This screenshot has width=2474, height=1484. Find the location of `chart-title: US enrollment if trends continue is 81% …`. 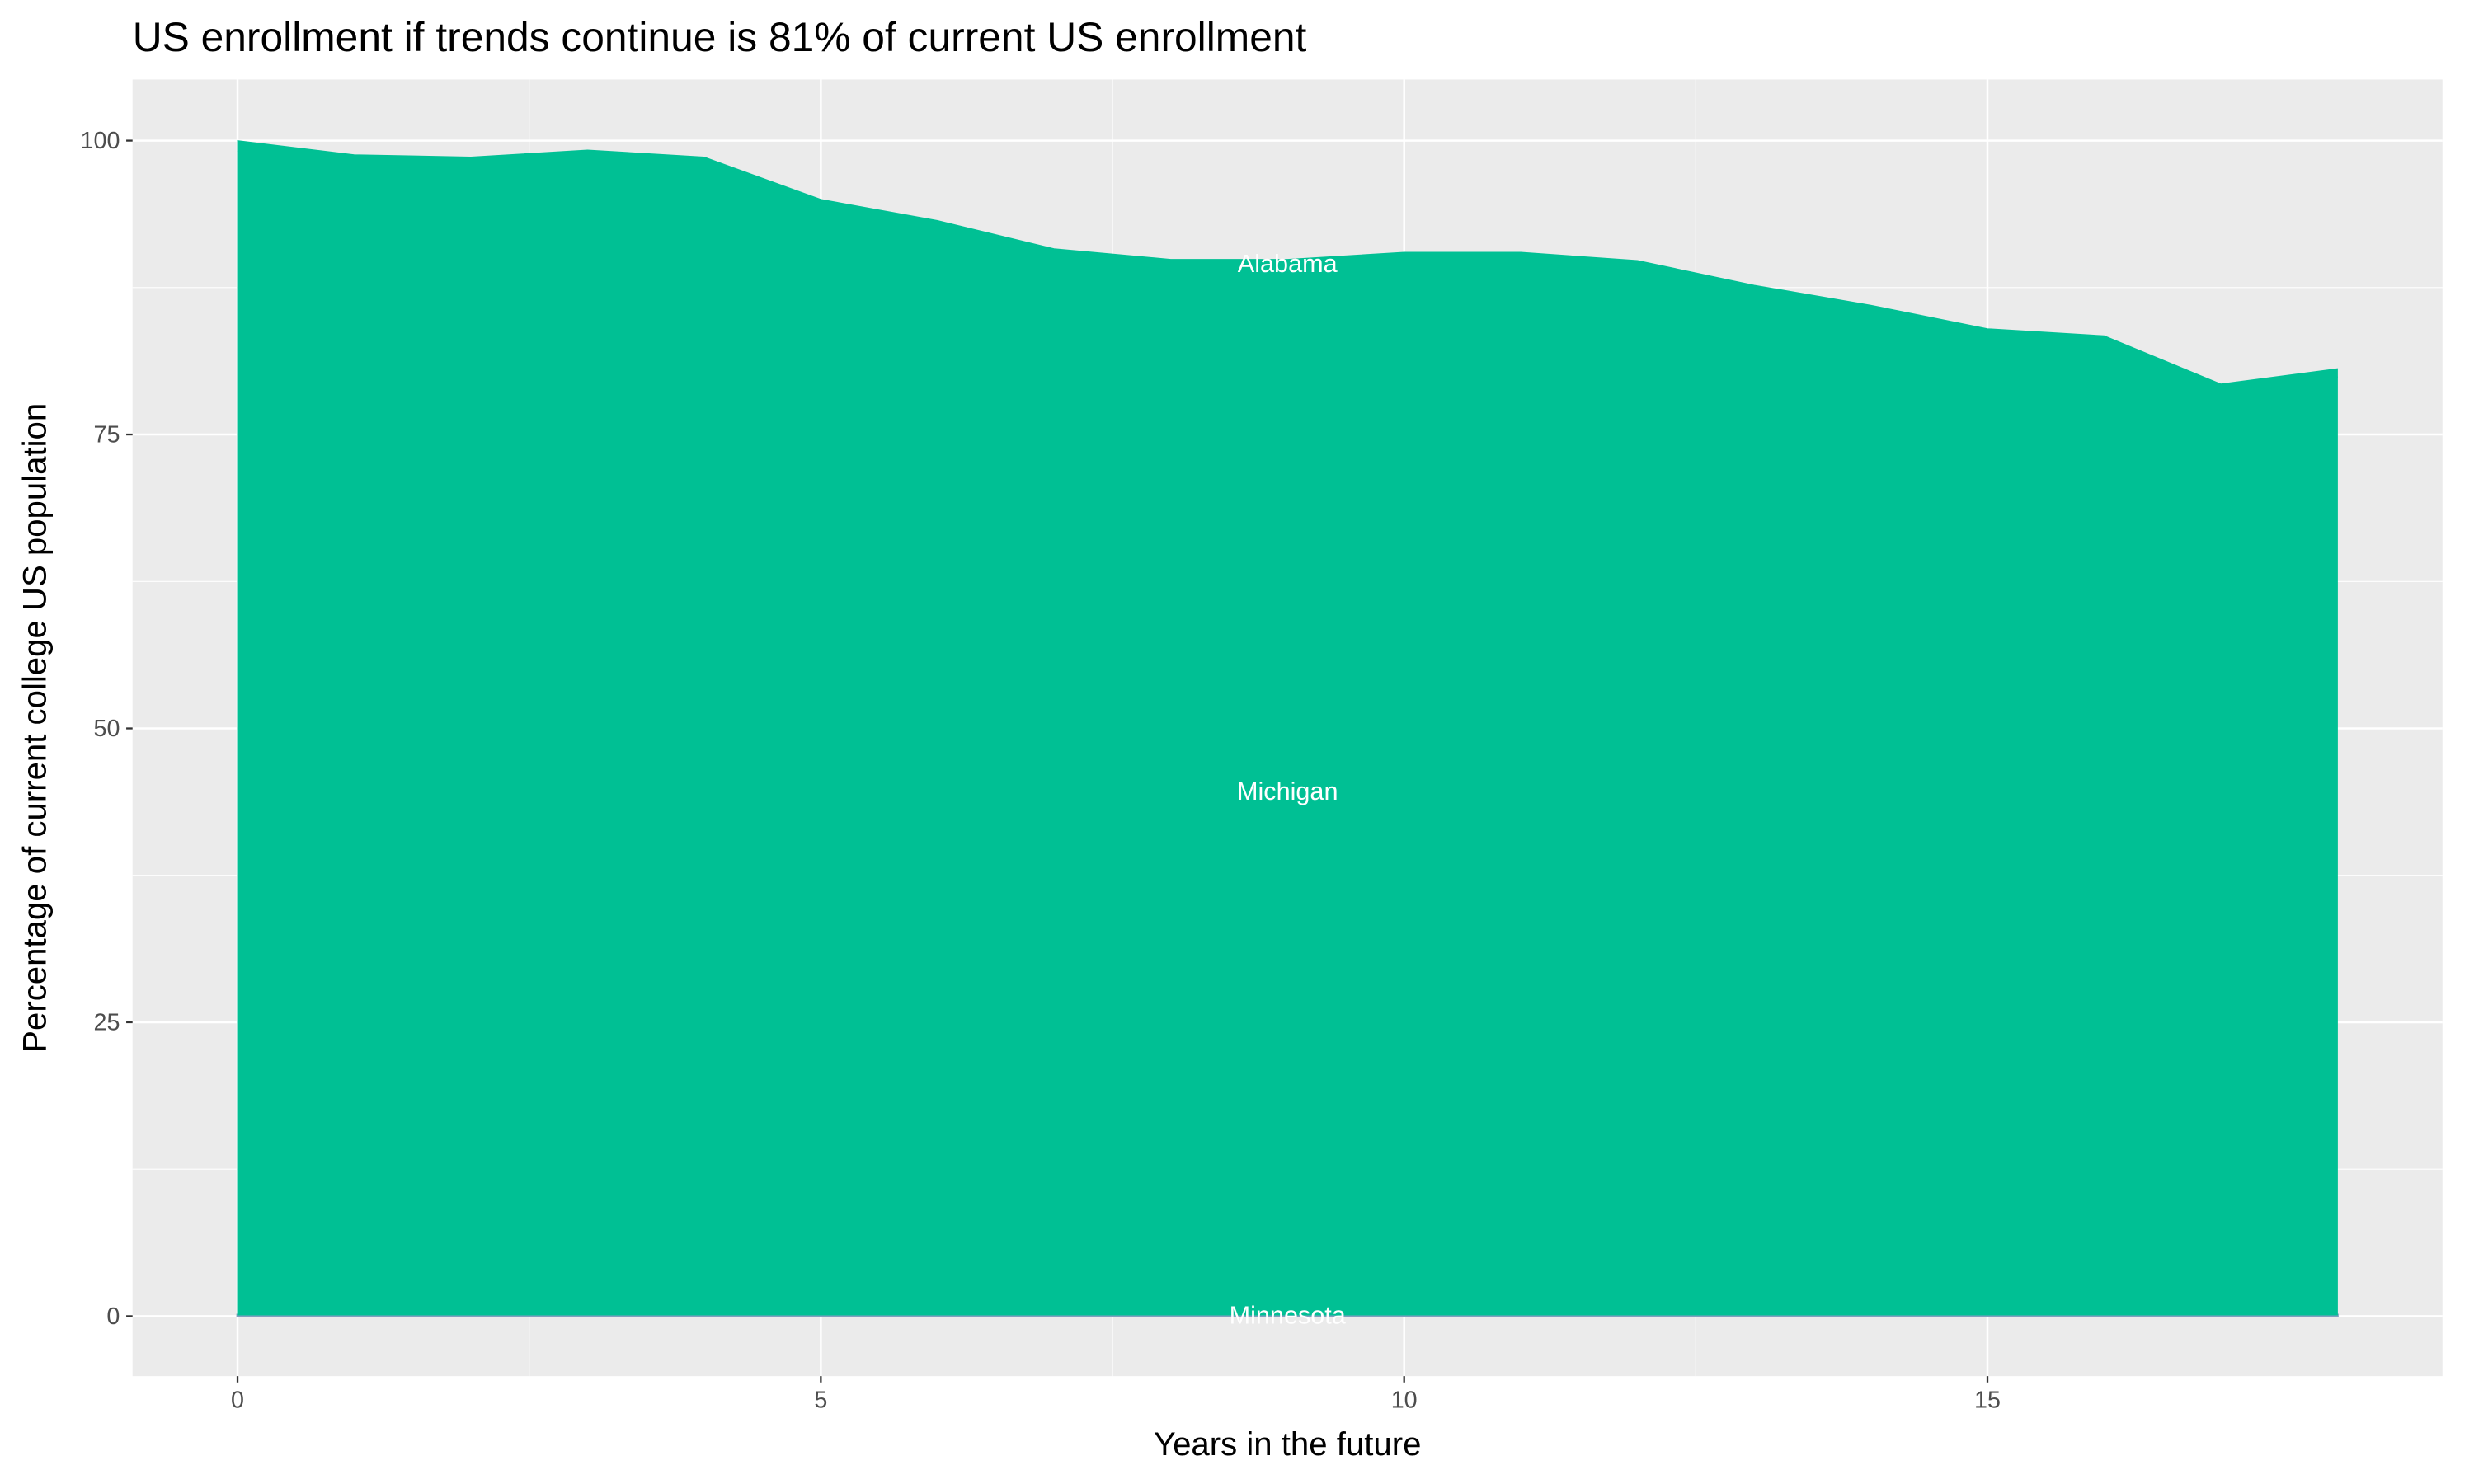

chart-title: US enrollment if trends continue is 81% … is located at coordinates (720, 37).